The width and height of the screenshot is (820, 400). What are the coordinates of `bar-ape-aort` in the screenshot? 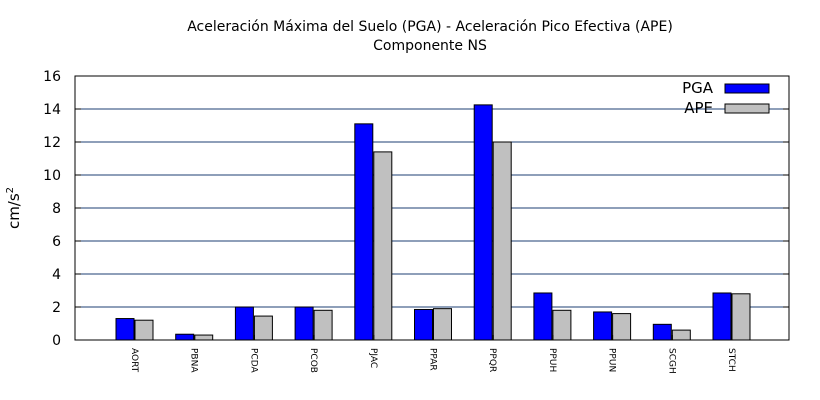 It's located at (144, 330).